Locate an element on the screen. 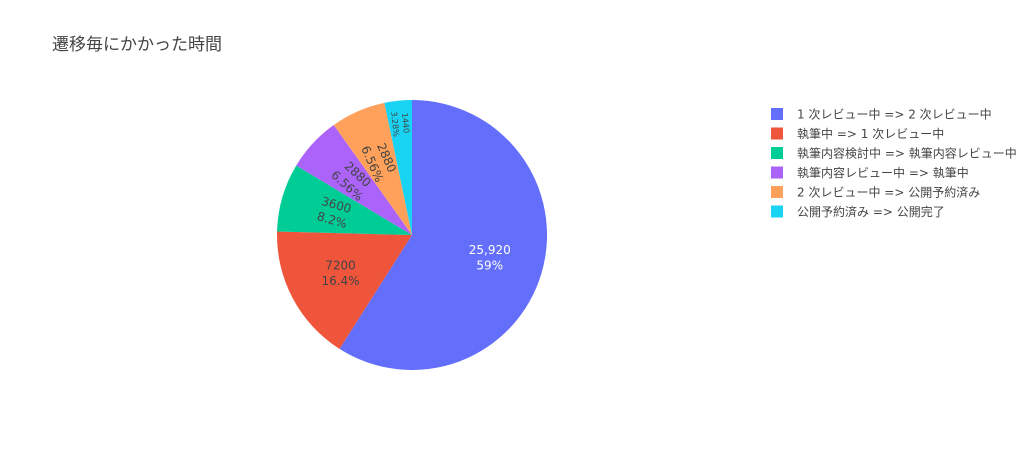  slice-percent-1: 16.4% is located at coordinates (340, 281).